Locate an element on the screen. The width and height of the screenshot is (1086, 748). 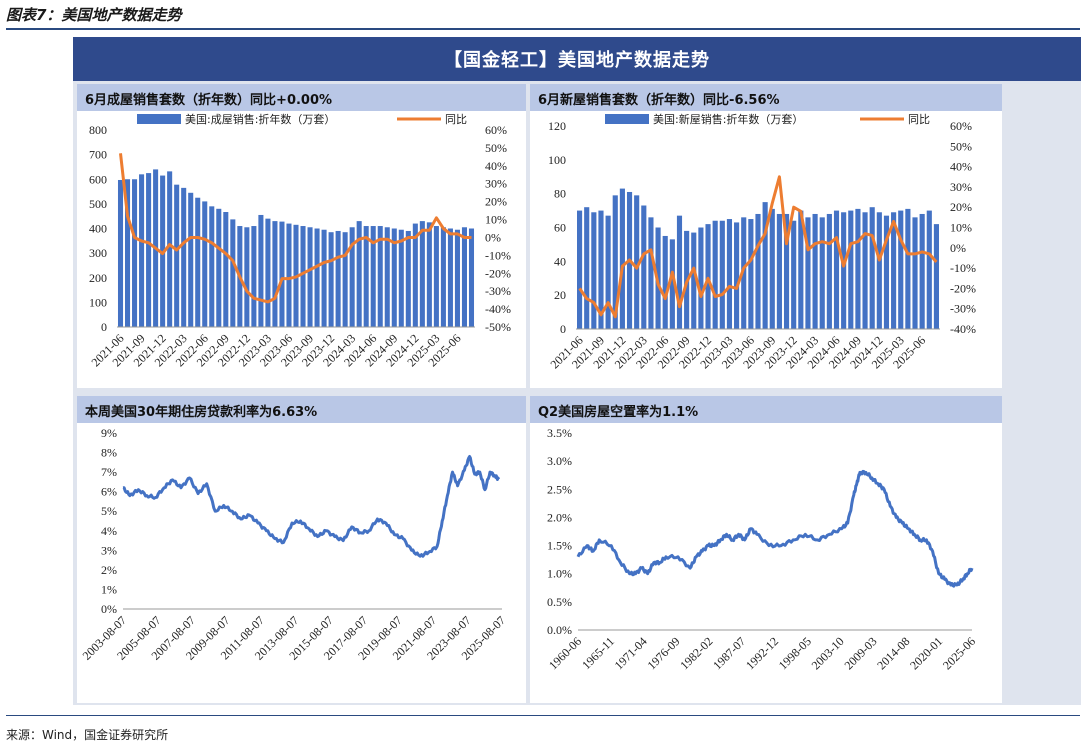
legend-bar-swatch is located at coordinates (159, 119).